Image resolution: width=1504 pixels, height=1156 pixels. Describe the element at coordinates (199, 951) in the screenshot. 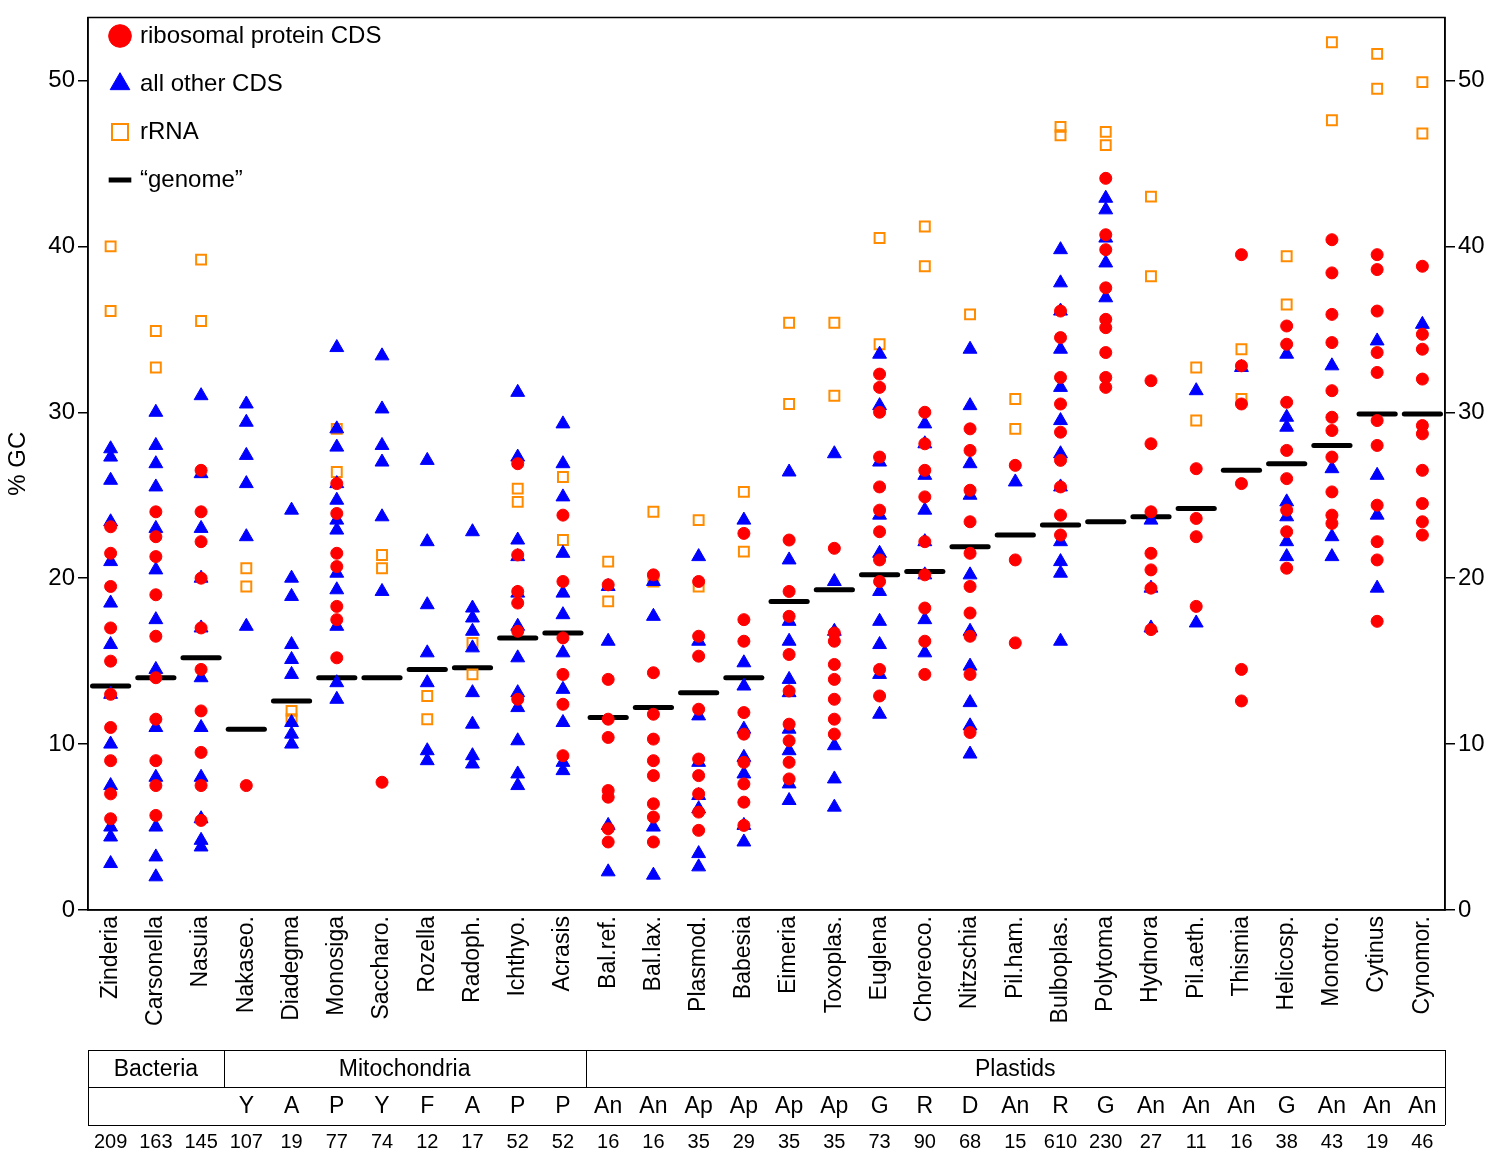

I see `x-tick-label: Nasuia` at that location.